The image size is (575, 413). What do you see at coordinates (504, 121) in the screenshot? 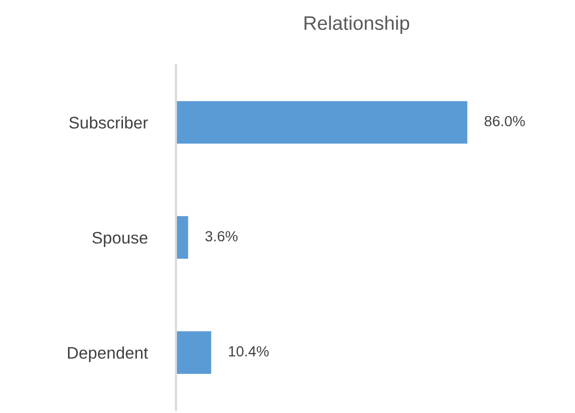
I see `data-label: 86.0%` at bounding box center [504, 121].